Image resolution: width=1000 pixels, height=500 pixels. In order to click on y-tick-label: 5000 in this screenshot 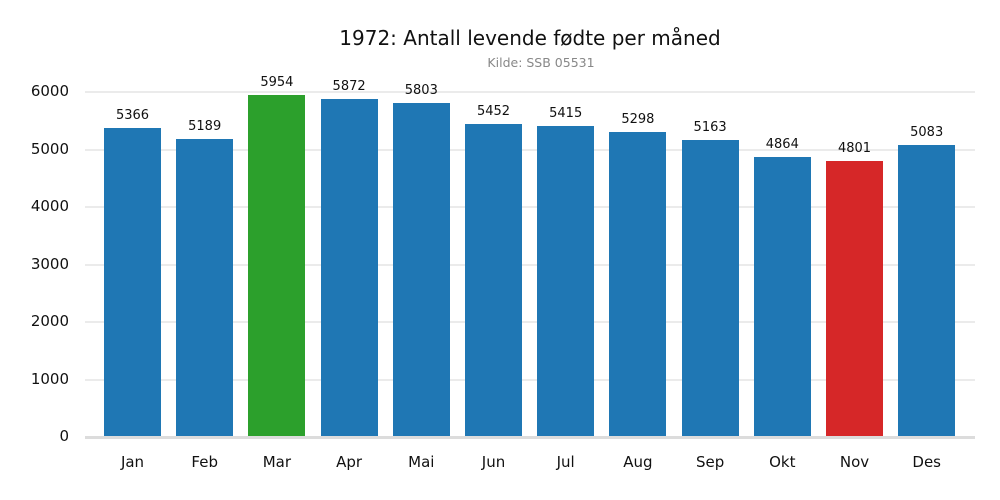, I will do `click(49, 148)`.